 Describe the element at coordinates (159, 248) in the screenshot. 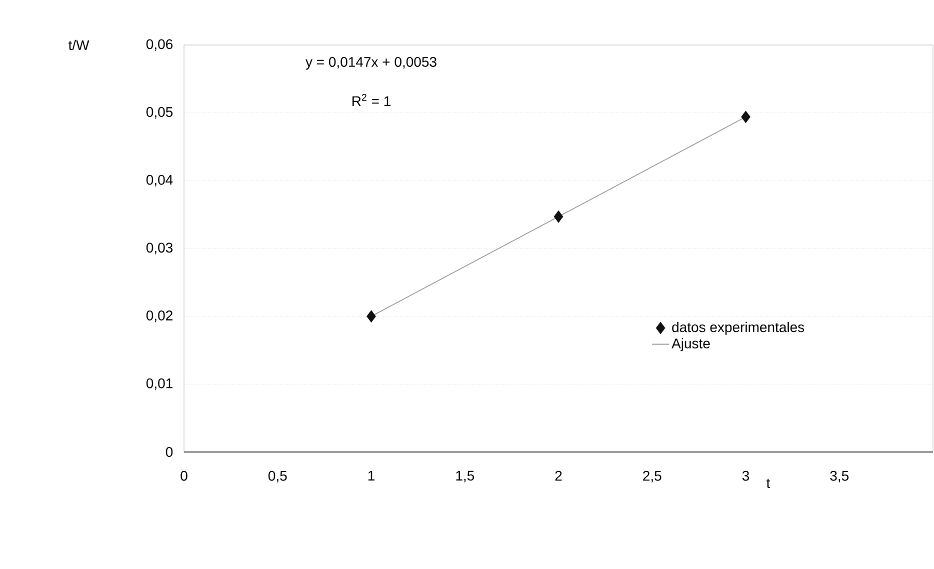

I see `y-tick-label: 0,03` at that location.